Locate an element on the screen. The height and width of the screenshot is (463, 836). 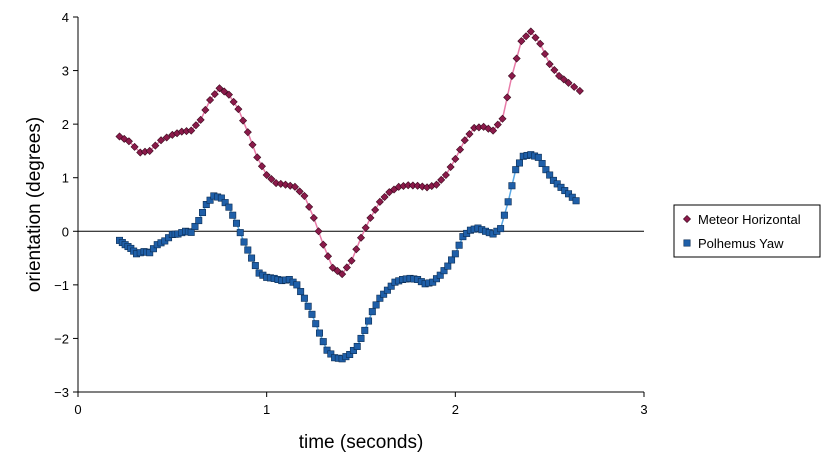
y-tick-label: 4 is located at coordinates (65, 17).